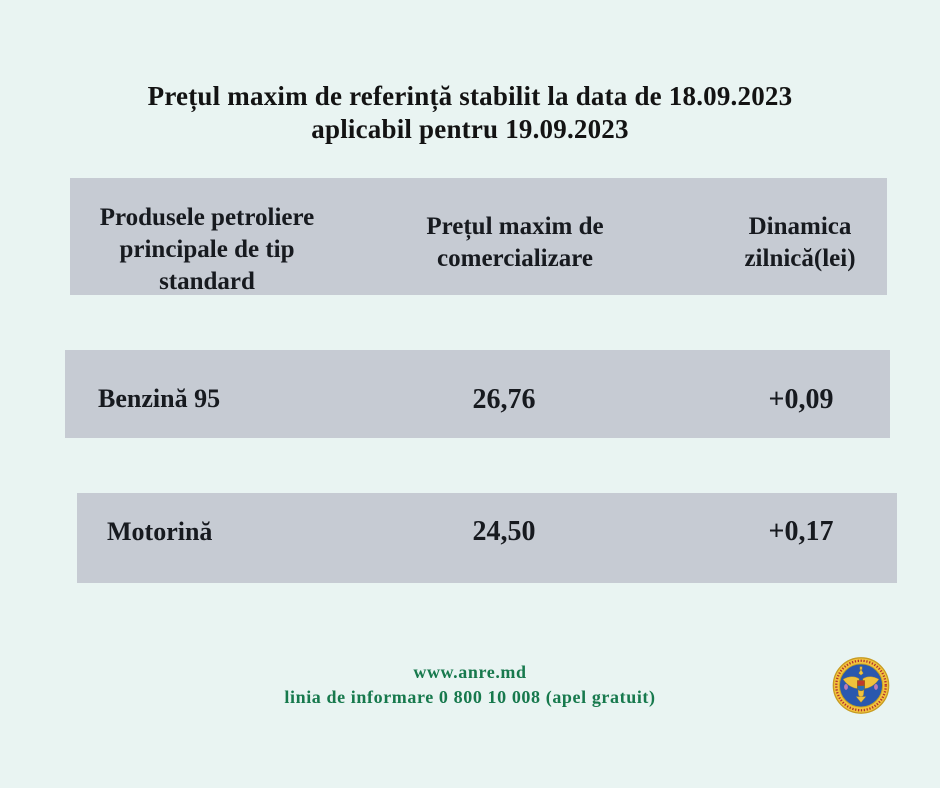 Image resolution: width=940 pixels, height=788 pixels. Describe the element at coordinates (504, 399) in the screenshot. I see `price-value-benzina: 26,76` at that location.